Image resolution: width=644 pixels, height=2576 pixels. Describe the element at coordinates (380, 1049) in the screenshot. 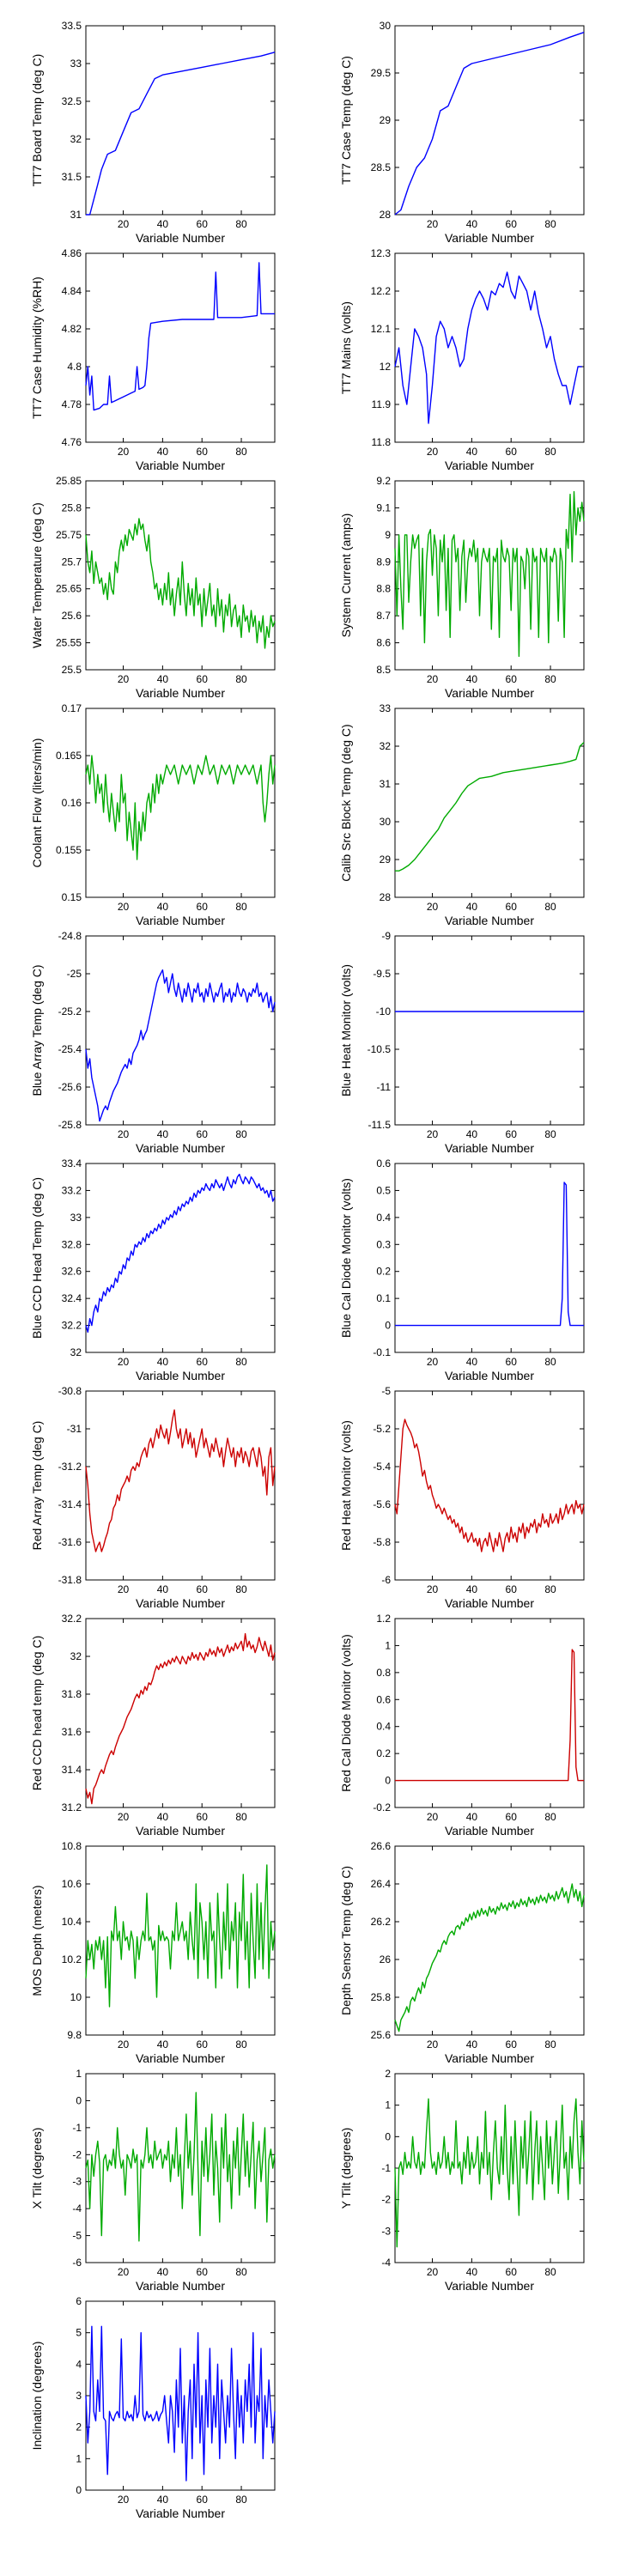

I see `y-tick-label: -10.5` at that location.